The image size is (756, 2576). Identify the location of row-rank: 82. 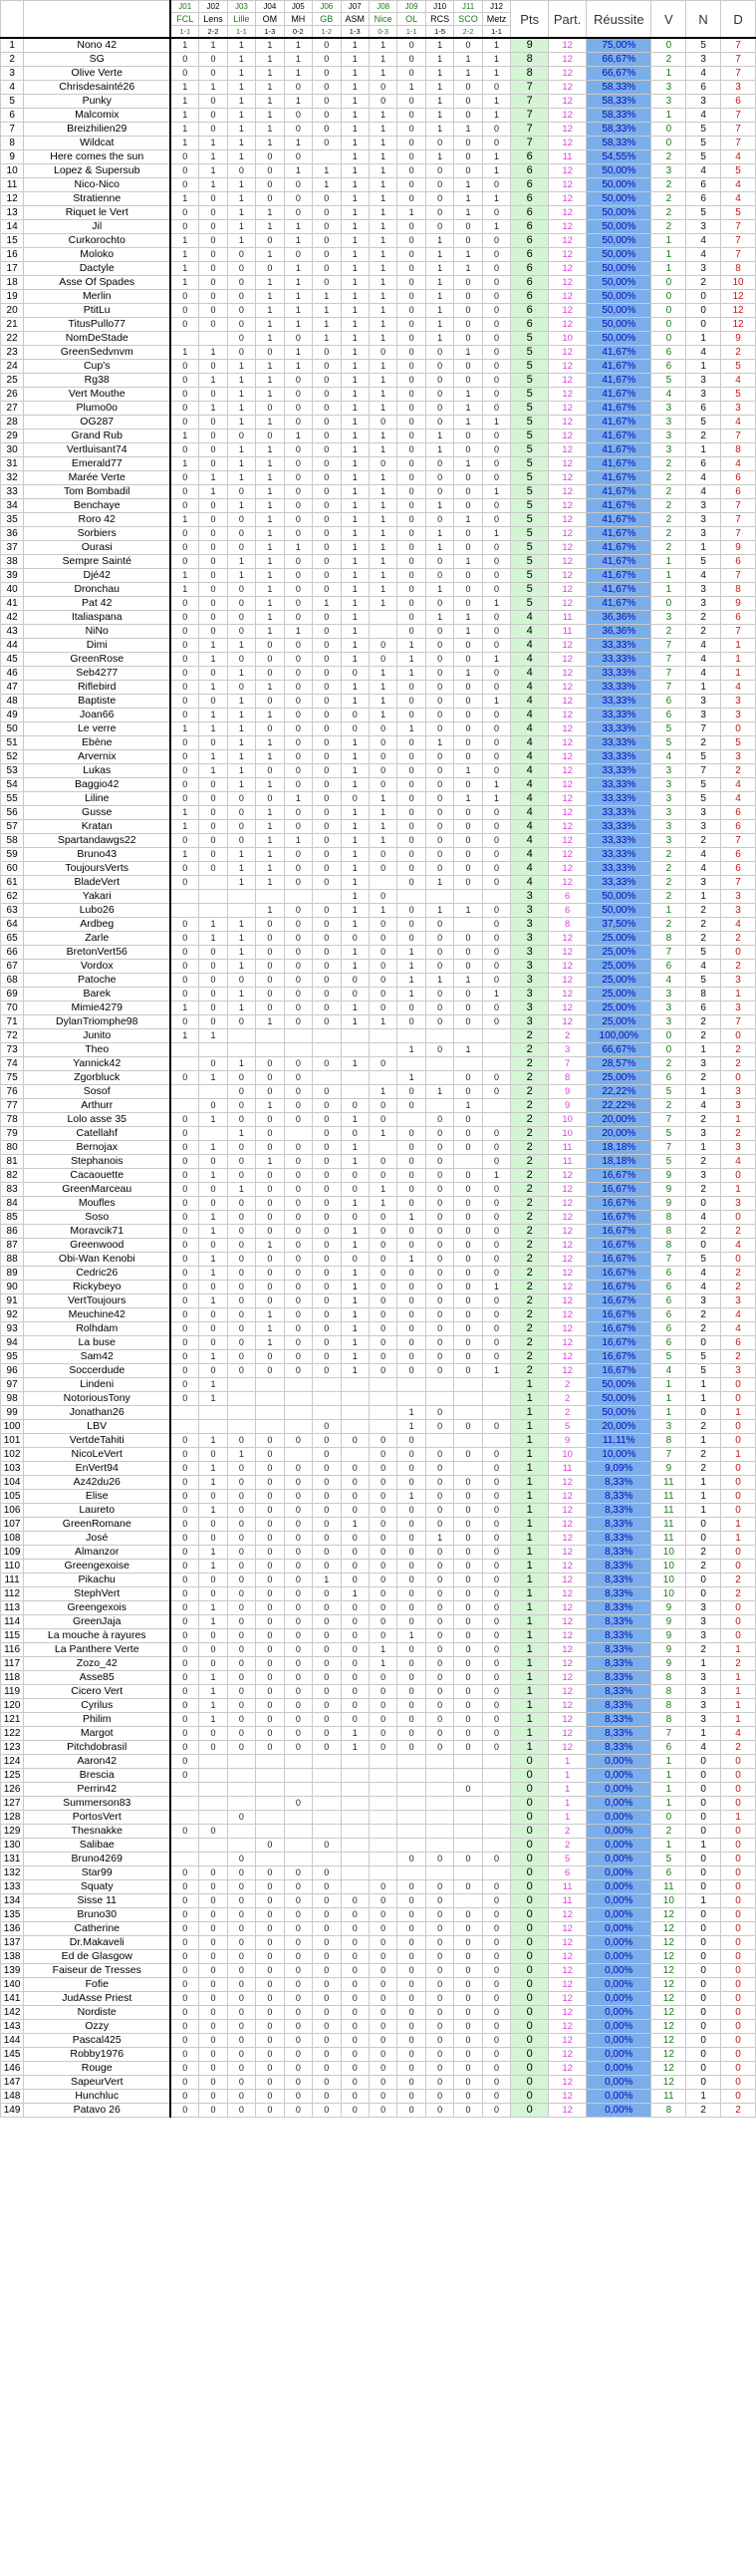
(12, 1175).